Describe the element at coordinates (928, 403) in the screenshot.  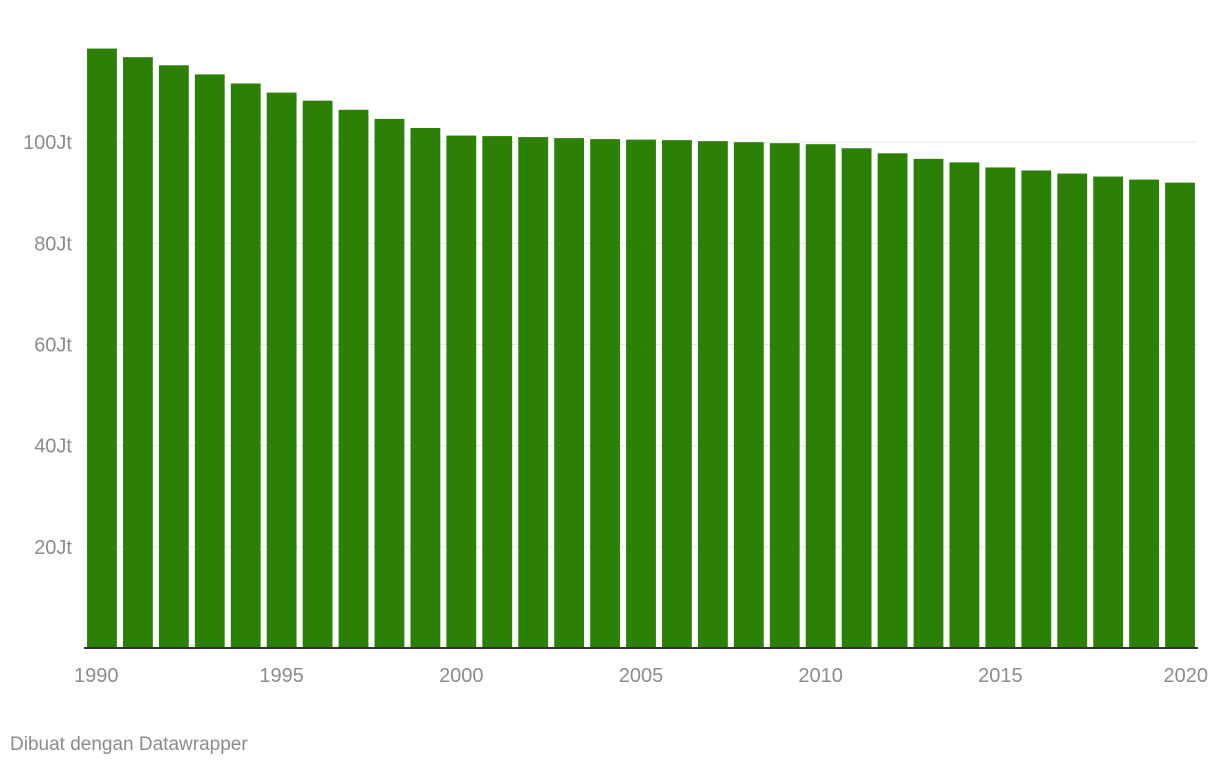
I see `bar-2013` at that location.